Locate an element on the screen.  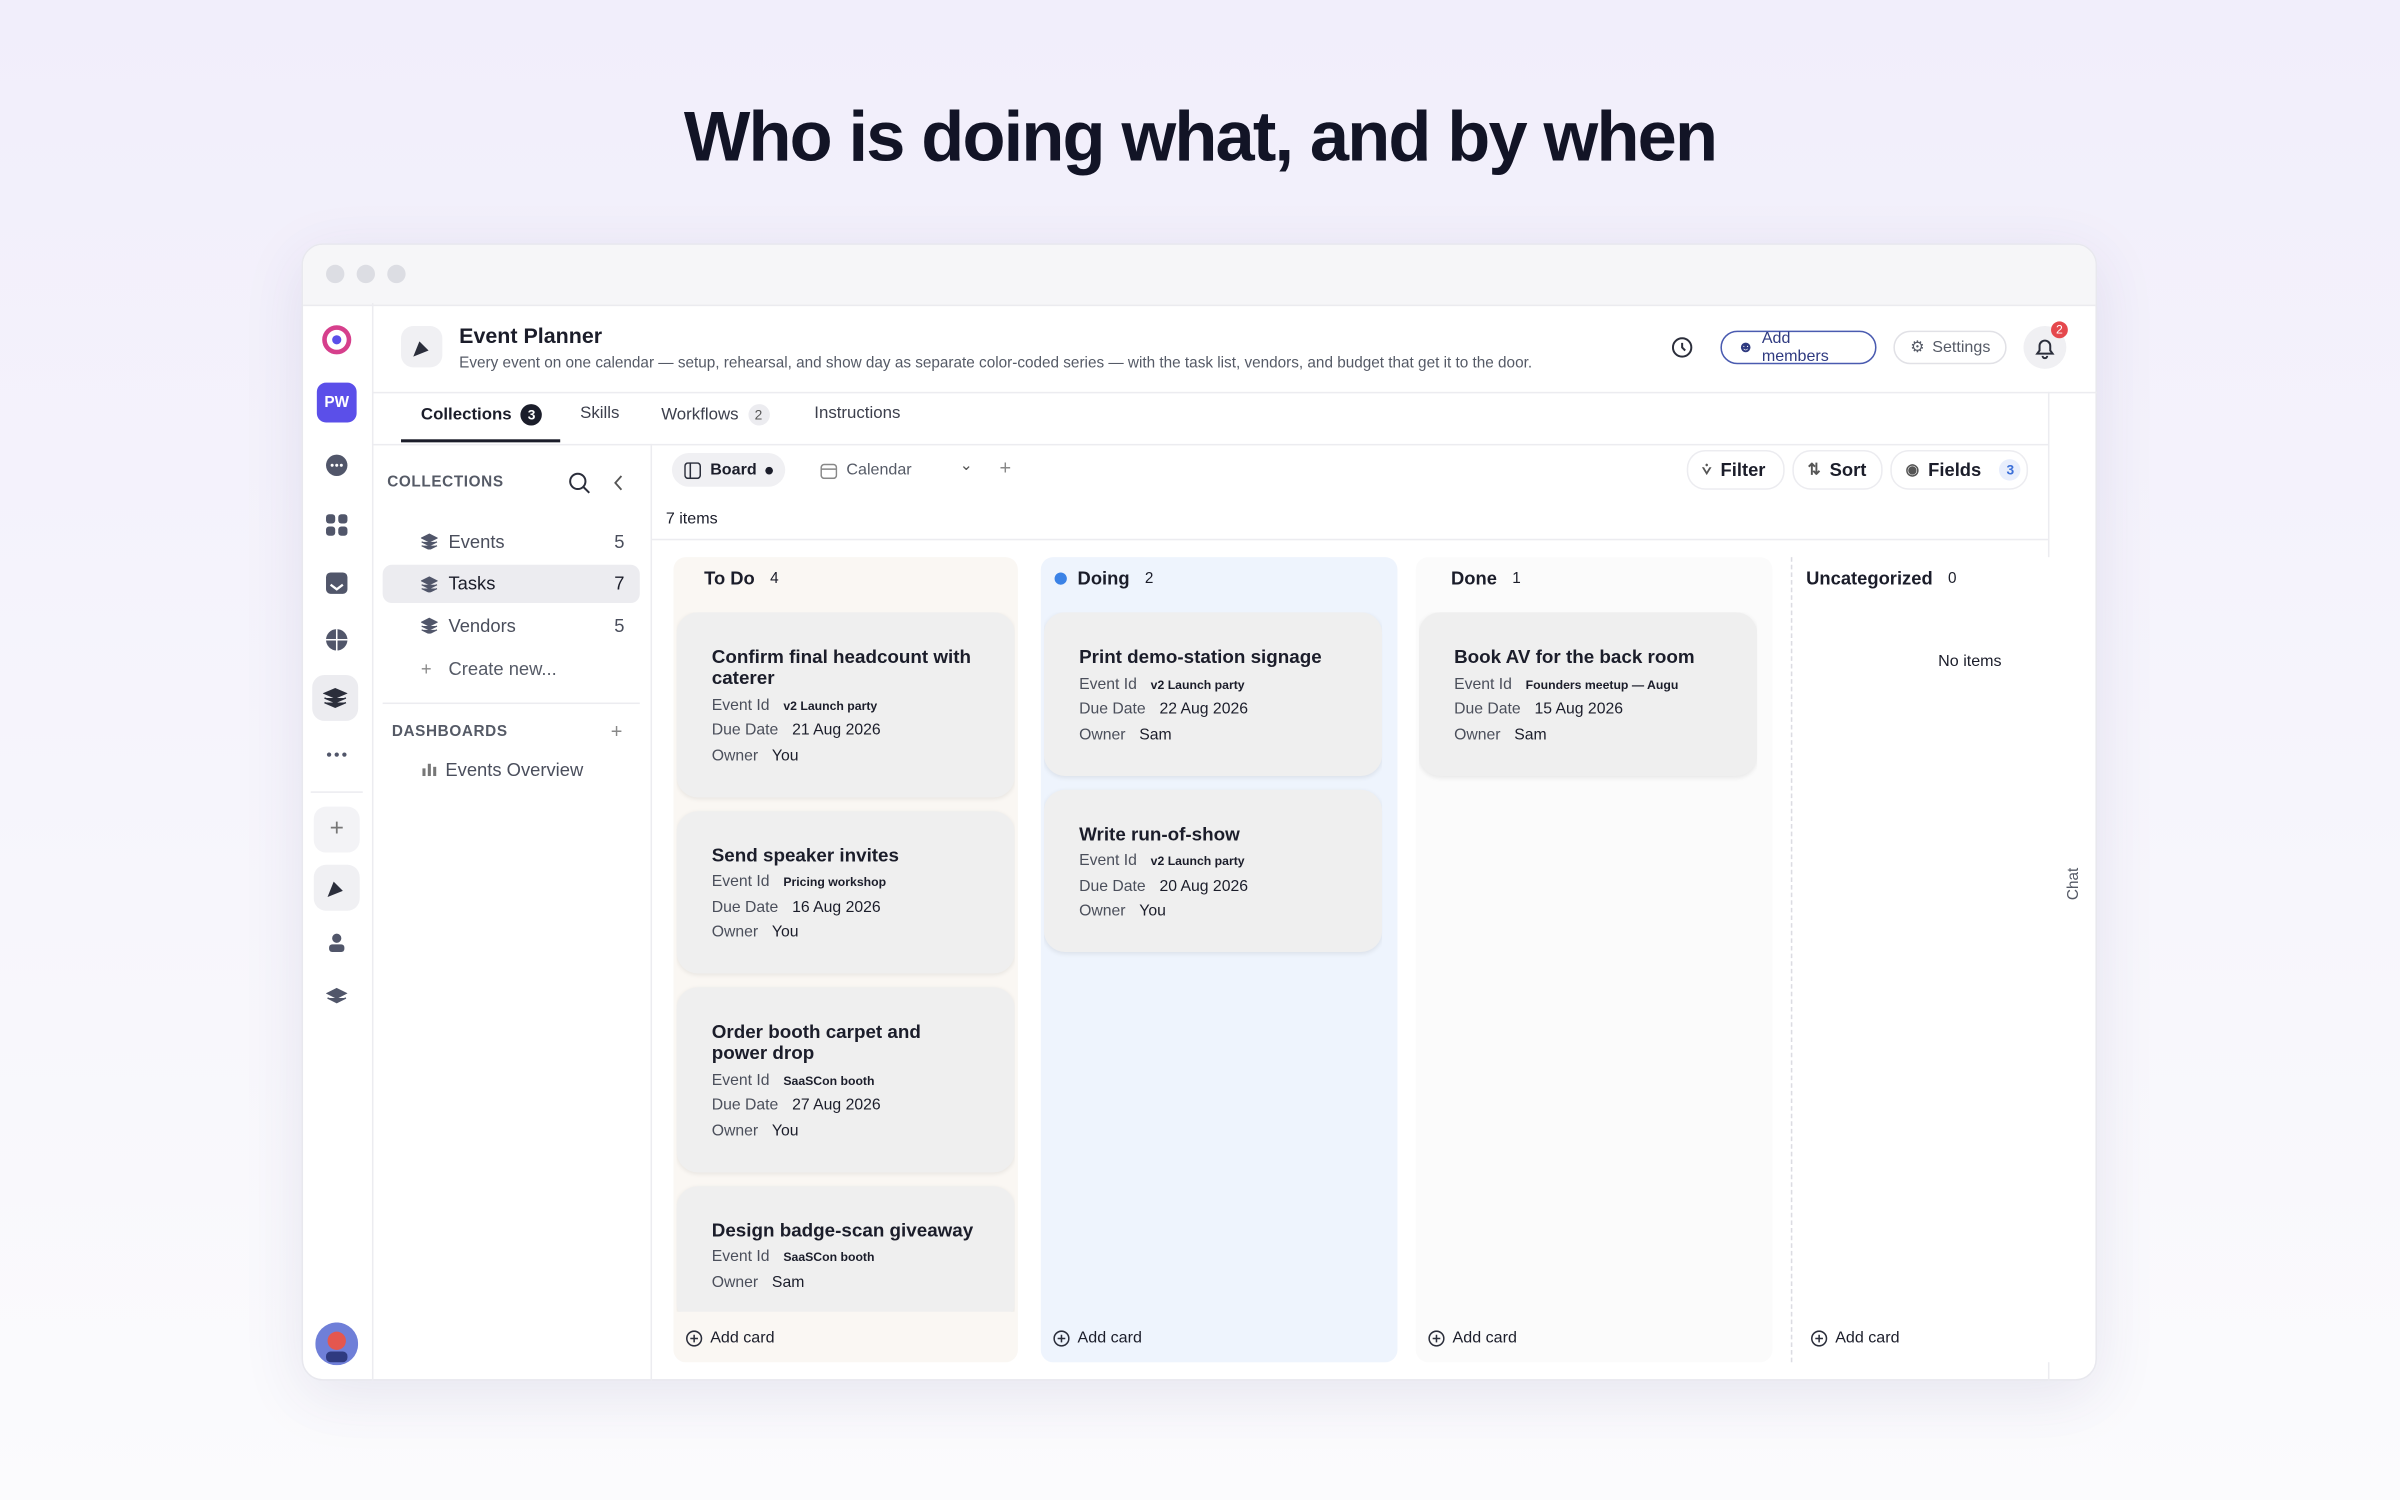
sort-button: ⇅ Sort is located at coordinates (1837, 470).